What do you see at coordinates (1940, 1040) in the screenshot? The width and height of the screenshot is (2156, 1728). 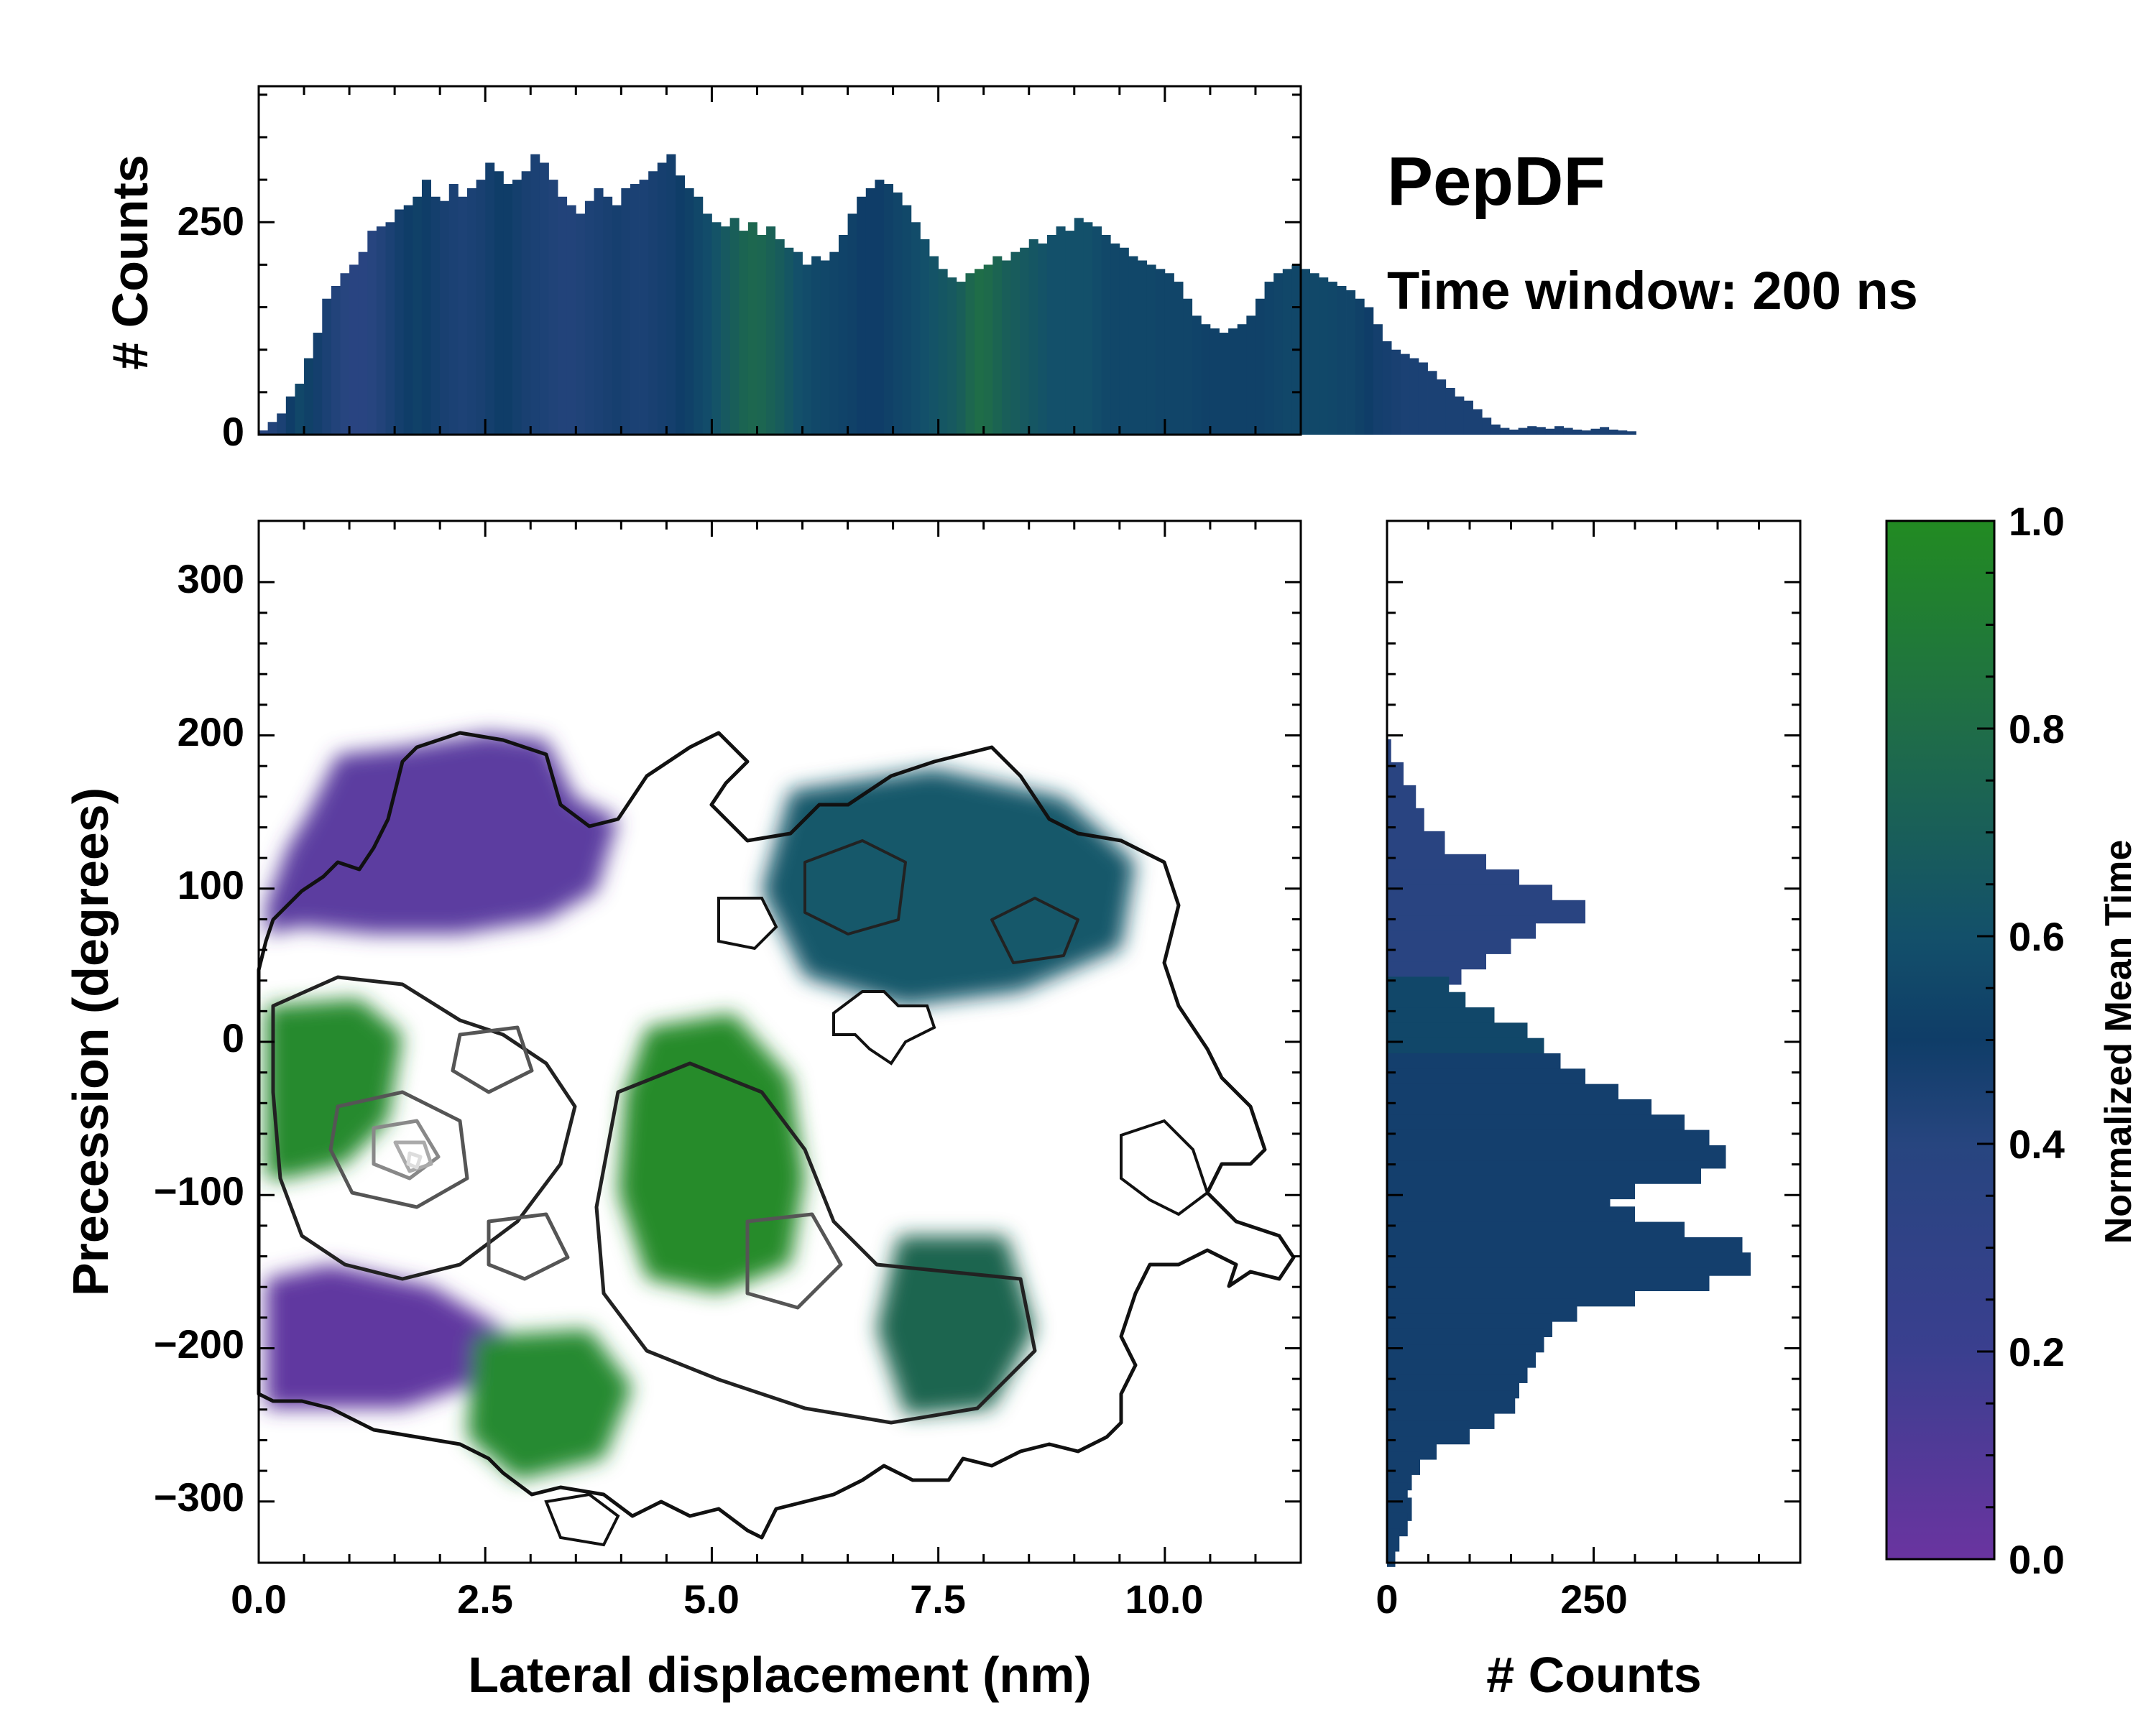 I see `colorbar-gradient` at bounding box center [1940, 1040].